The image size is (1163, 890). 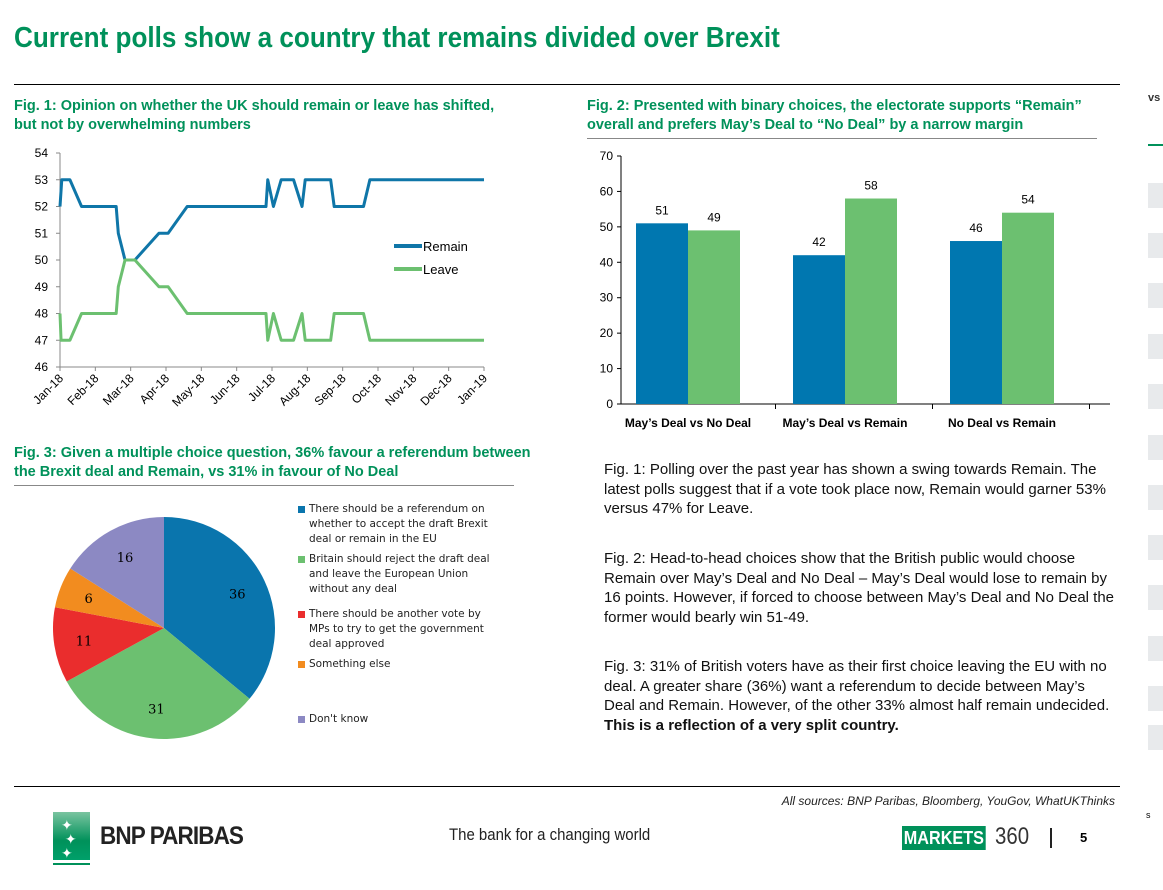 I want to click on footer-divider, so click(x=567, y=786).